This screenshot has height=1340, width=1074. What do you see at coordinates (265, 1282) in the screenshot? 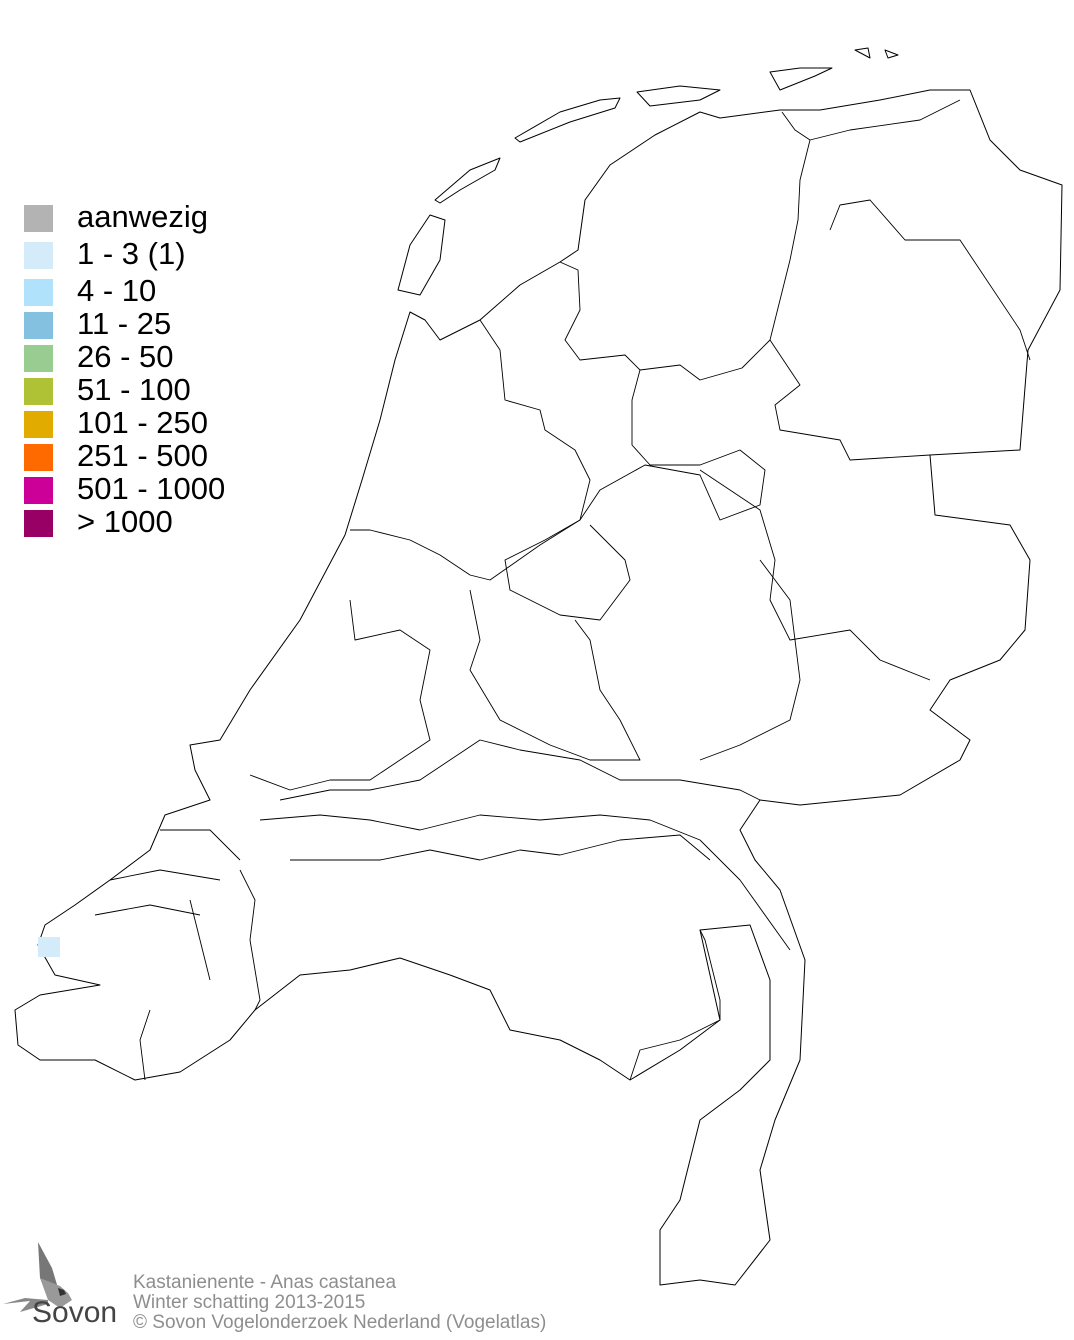
I see `species-name: Kastanienente - Anas castanea` at bounding box center [265, 1282].